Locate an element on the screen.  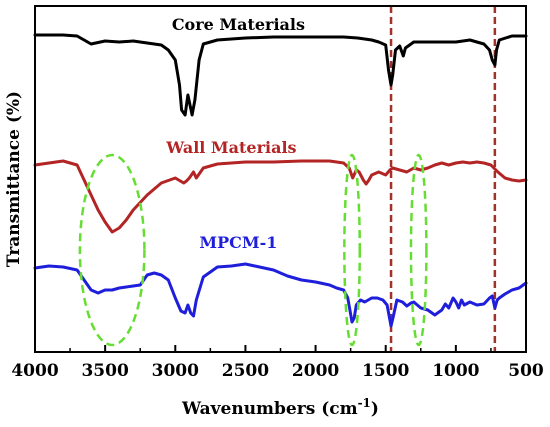
x-tick-label-1500: 1500 is located at coordinates (385, 371).